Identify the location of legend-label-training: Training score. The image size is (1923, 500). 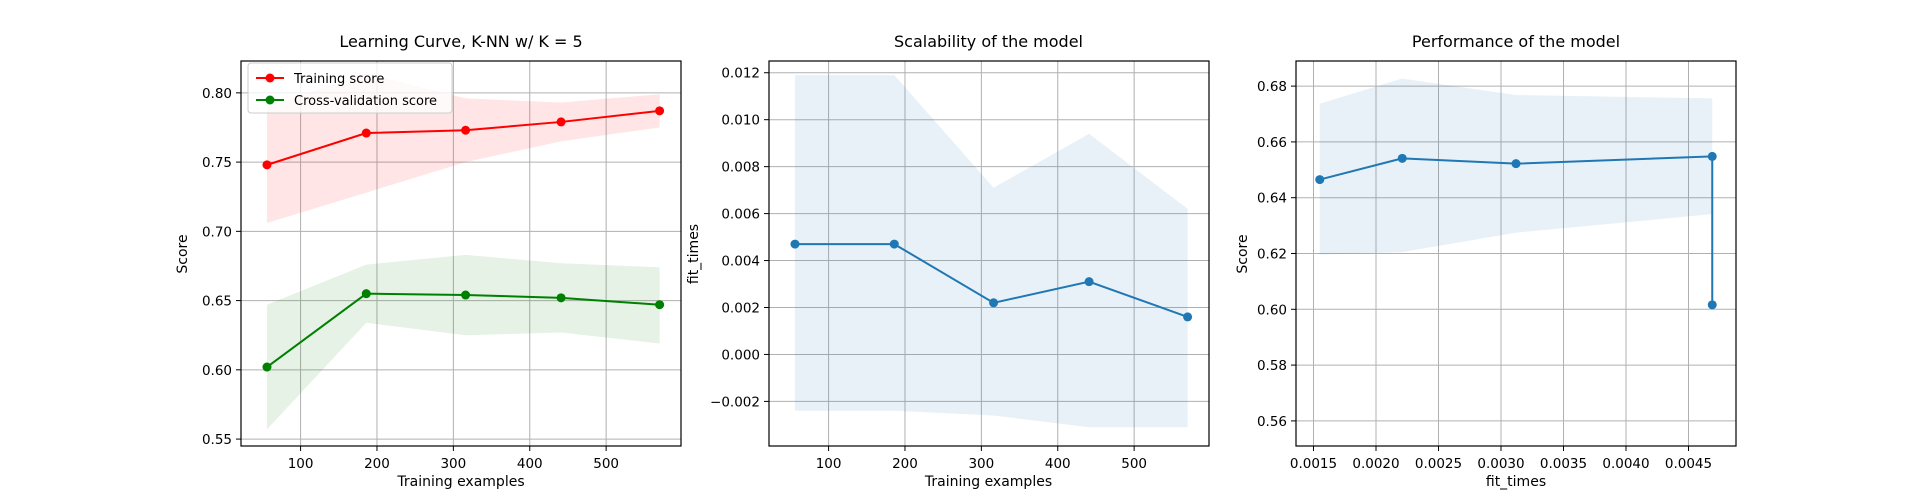
(338, 79).